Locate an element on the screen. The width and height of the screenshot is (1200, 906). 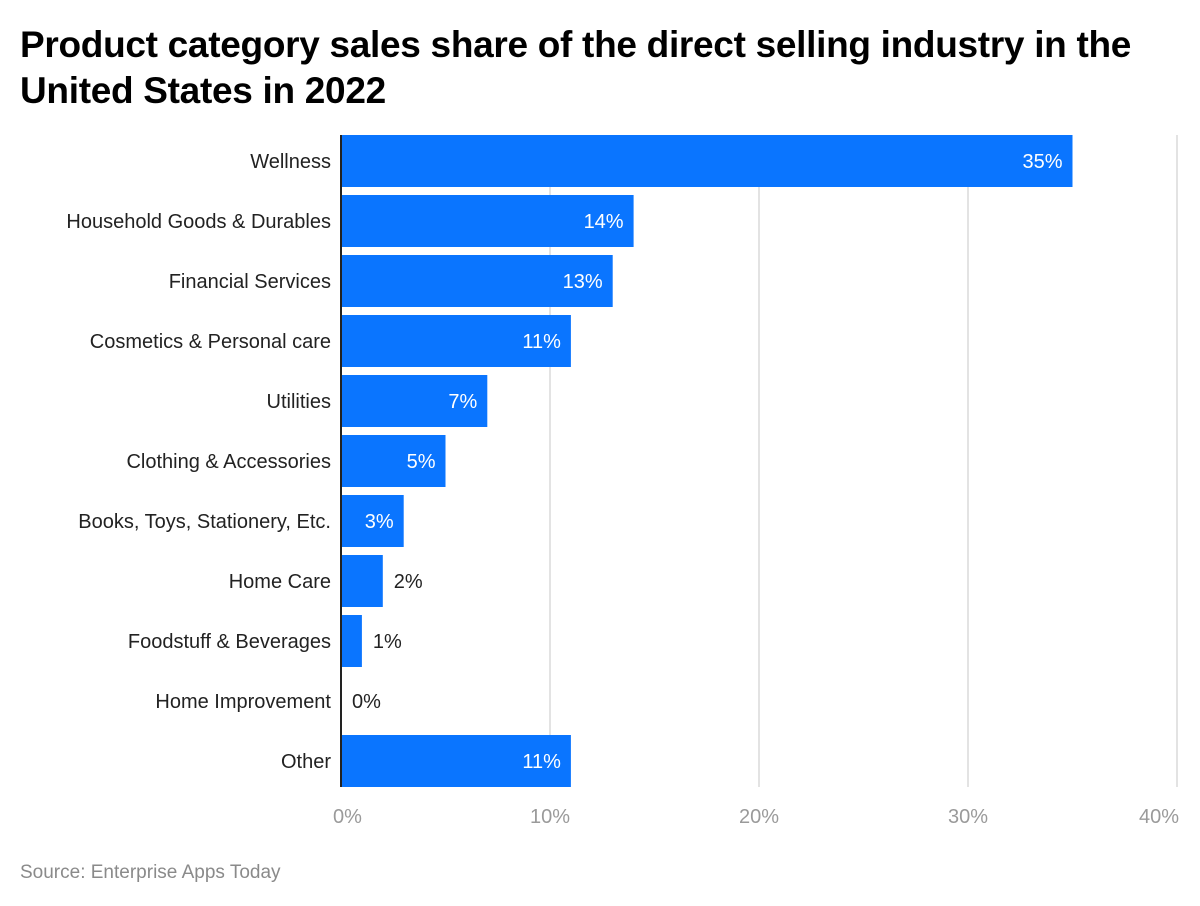
x-tick-label: 40% is located at coordinates (1159, 817).